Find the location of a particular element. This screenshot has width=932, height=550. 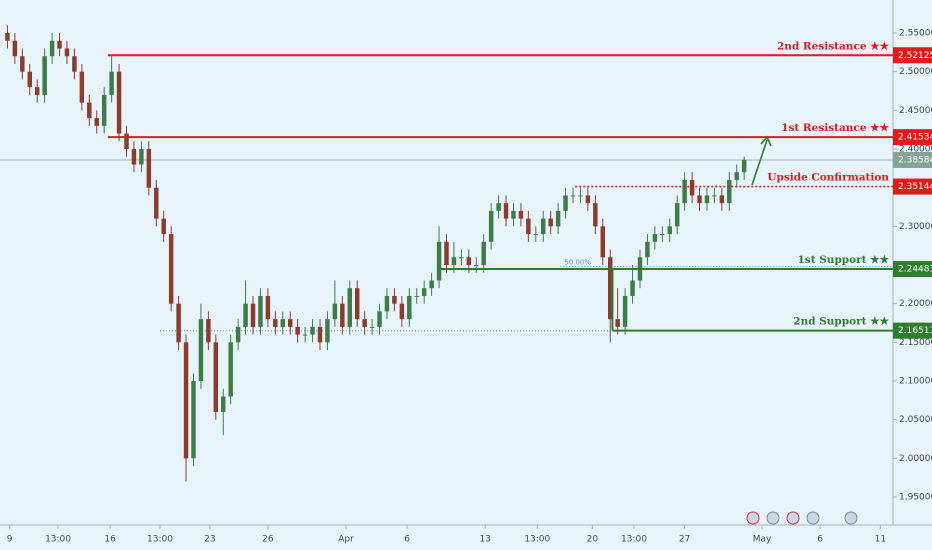

y-tick-label: 2.05000 is located at coordinates (915, 420).